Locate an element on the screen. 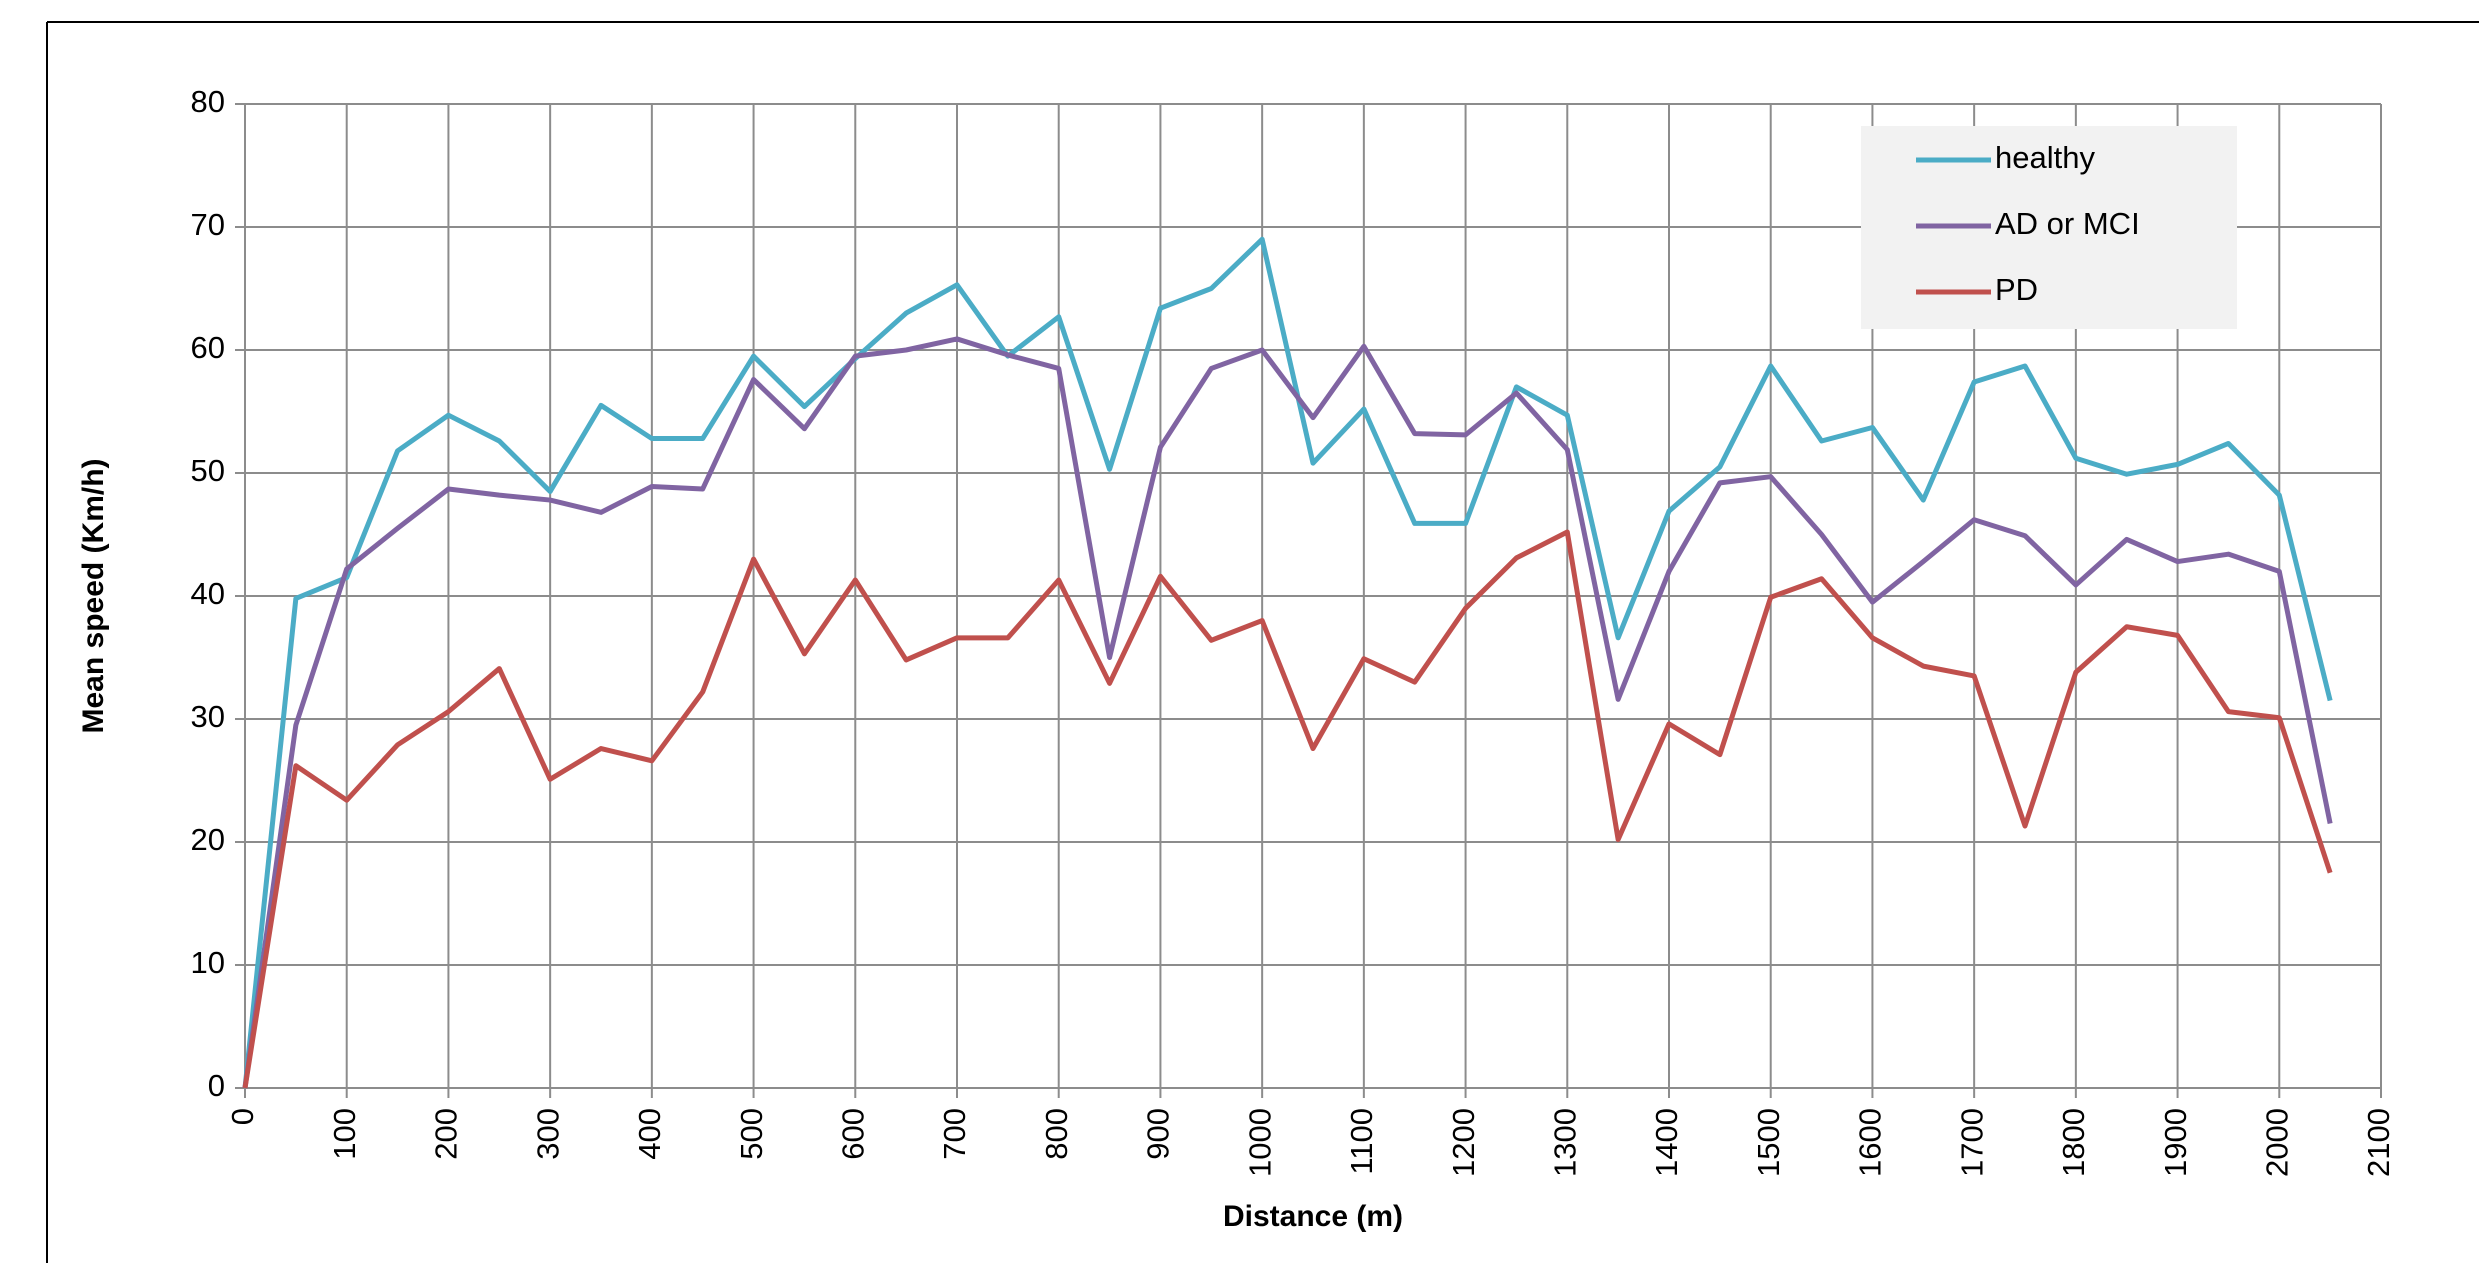  y-tick-label: 30 is located at coordinates (208, 716).